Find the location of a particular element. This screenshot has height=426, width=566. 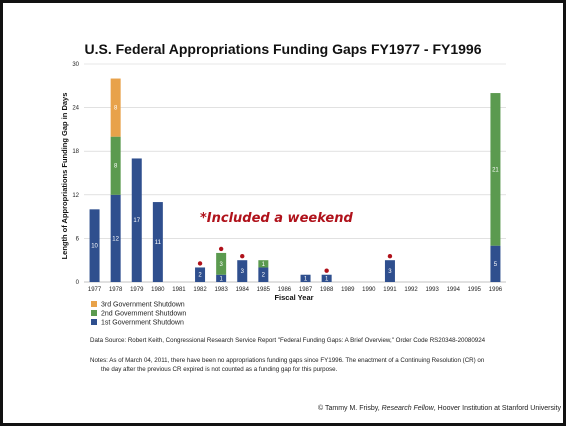

x-tick-label: 1979 is located at coordinates (137, 290).